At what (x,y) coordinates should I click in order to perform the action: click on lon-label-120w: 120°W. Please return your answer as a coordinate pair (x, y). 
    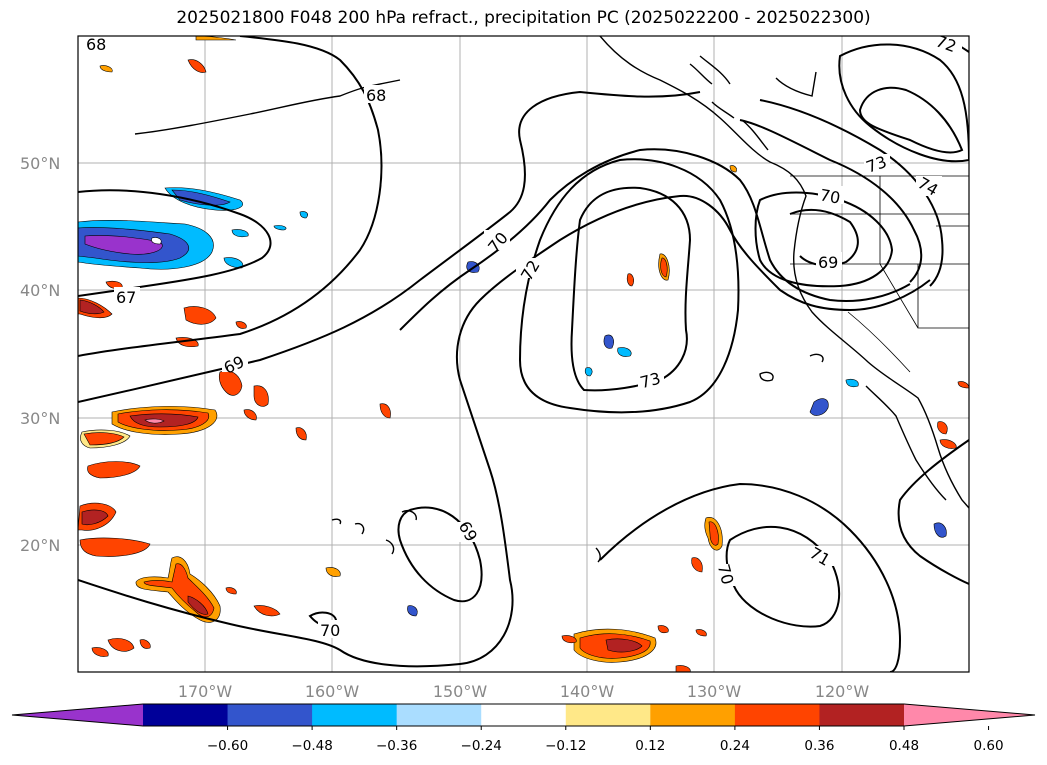
    Looking at the image, I should click on (842, 691).